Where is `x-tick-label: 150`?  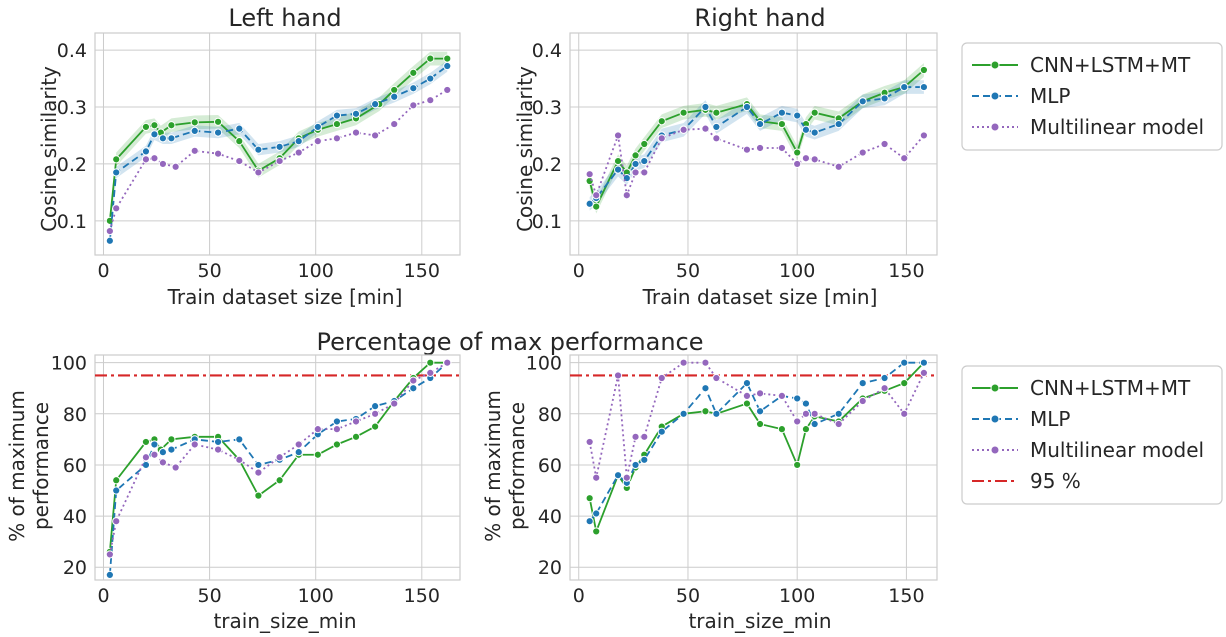 x-tick-label: 150 is located at coordinates (906, 271).